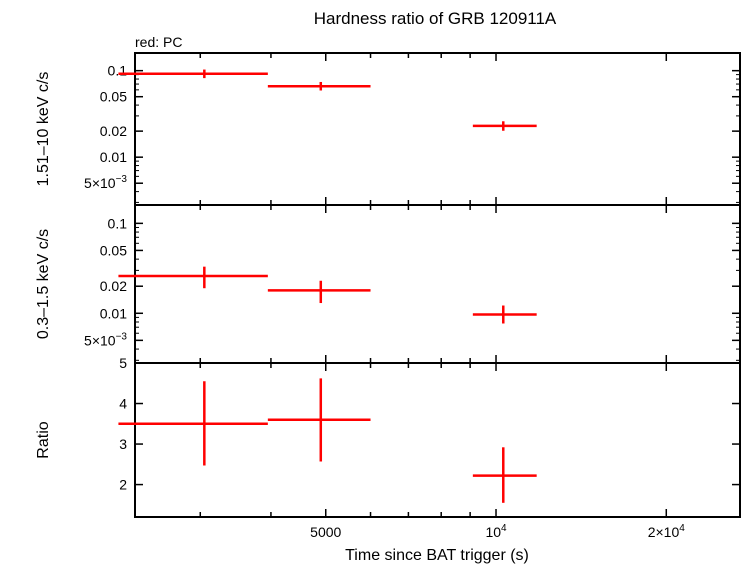 This screenshot has height=566, width=742. Describe the element at coordinates (435, 18) in the screenshot. I see `chart-title: Hardness ratio of GRB 120911A` at that location.